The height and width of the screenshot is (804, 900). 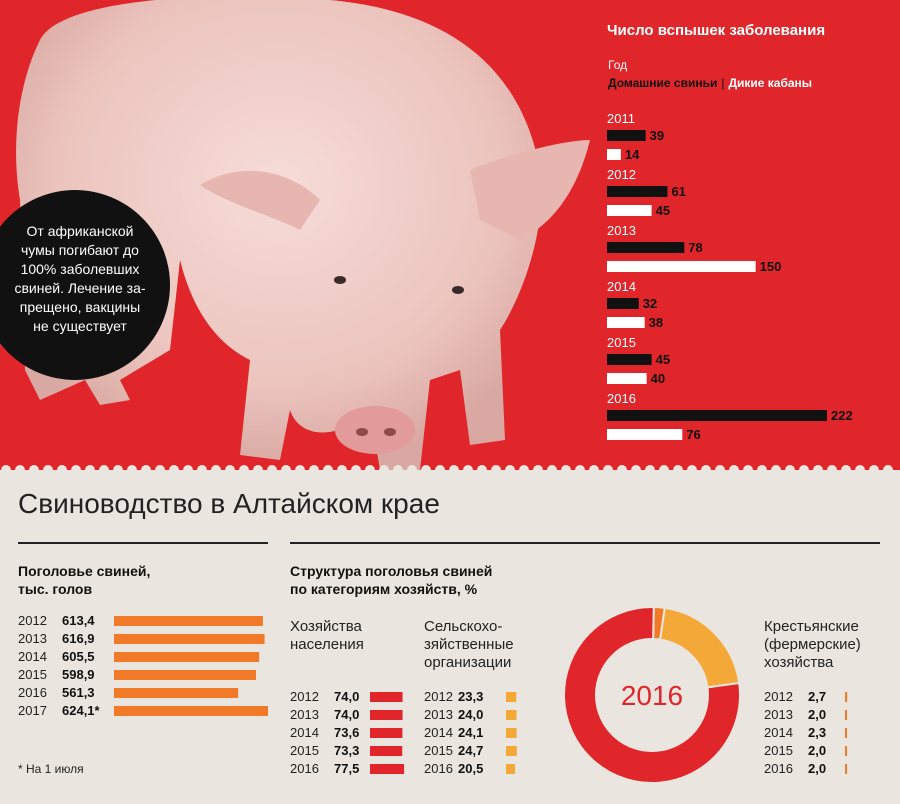 What do you see at coordinates (32, 638) in the screenshot?
I see `herd-year-label: 2013` at bounding box center [32, 638].